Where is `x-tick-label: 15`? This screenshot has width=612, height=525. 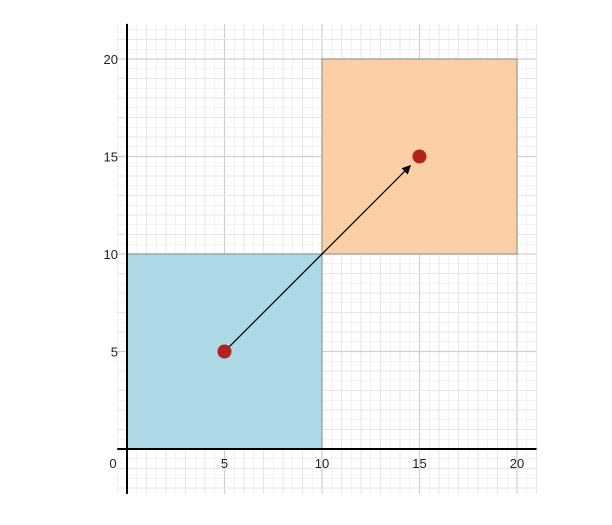 x-tick-label: 15 is located at coordinates (419, 463).